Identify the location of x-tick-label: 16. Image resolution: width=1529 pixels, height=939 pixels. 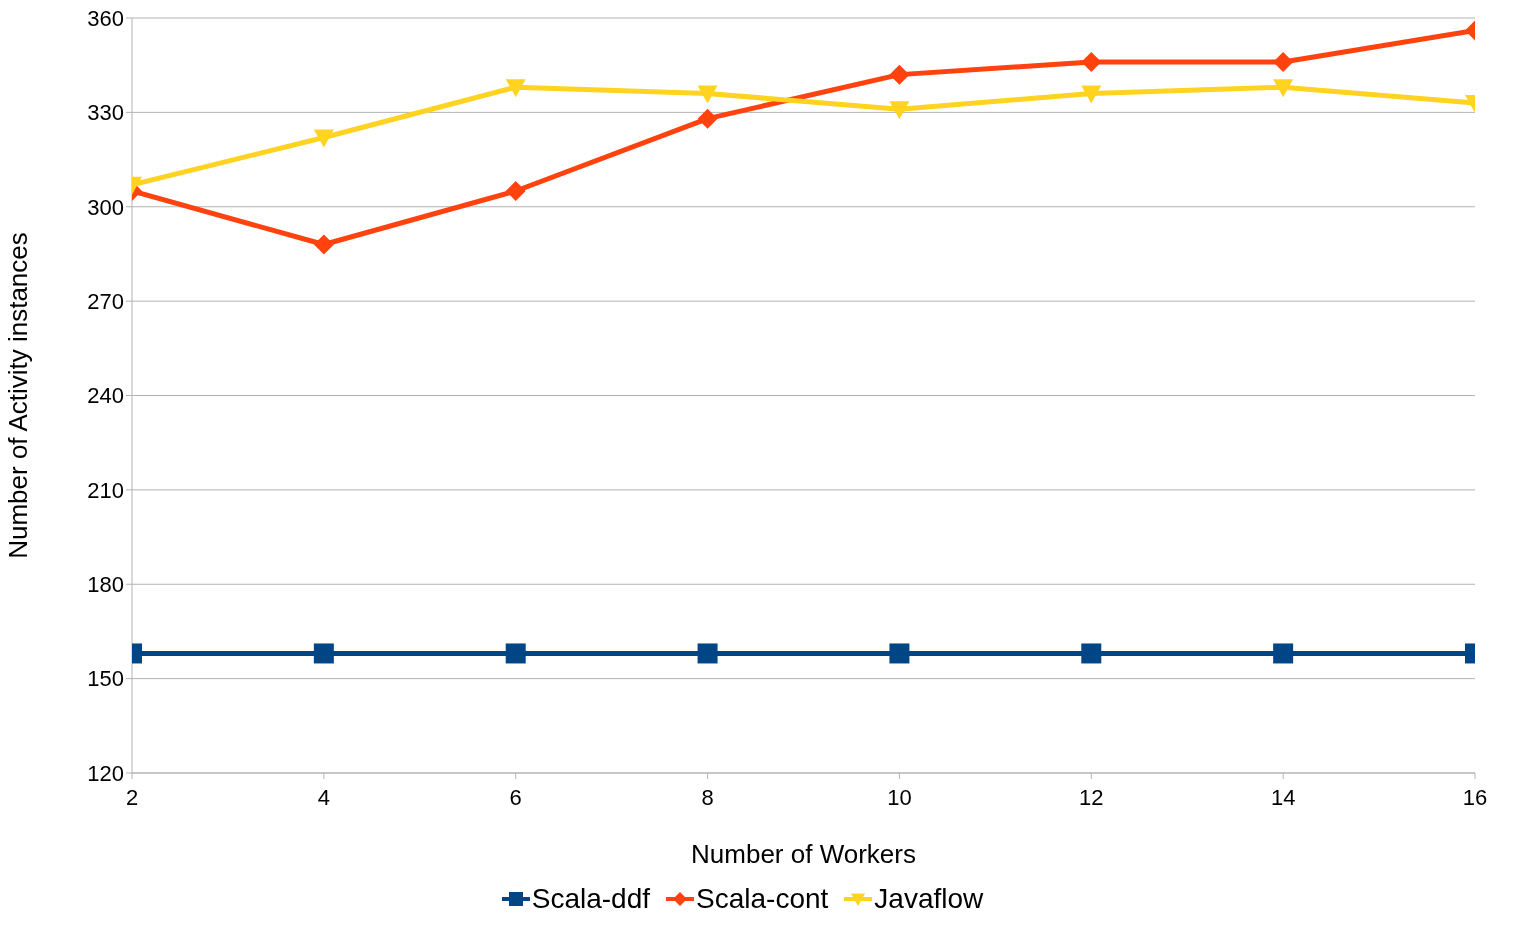
(1475, 797).